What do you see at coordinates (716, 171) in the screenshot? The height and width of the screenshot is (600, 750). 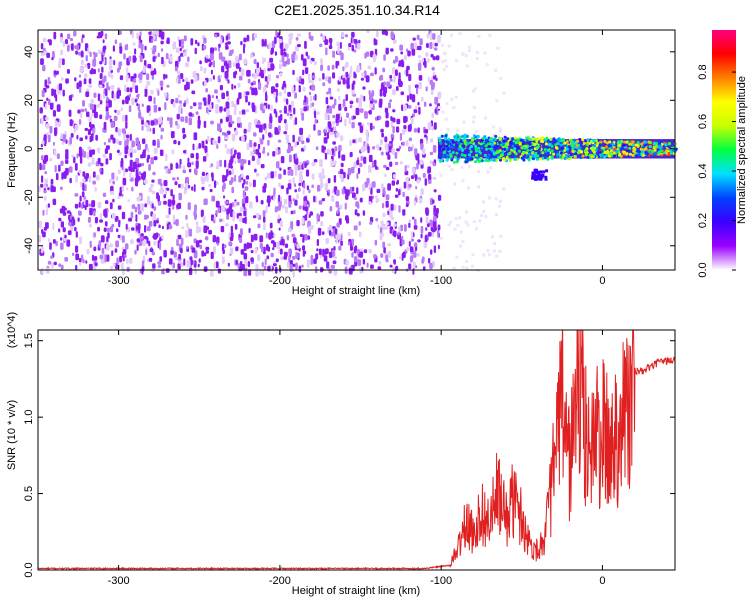 I see `colorbar-ticks: 0.00.20.40.60.8` at bounding box center [716, 171].